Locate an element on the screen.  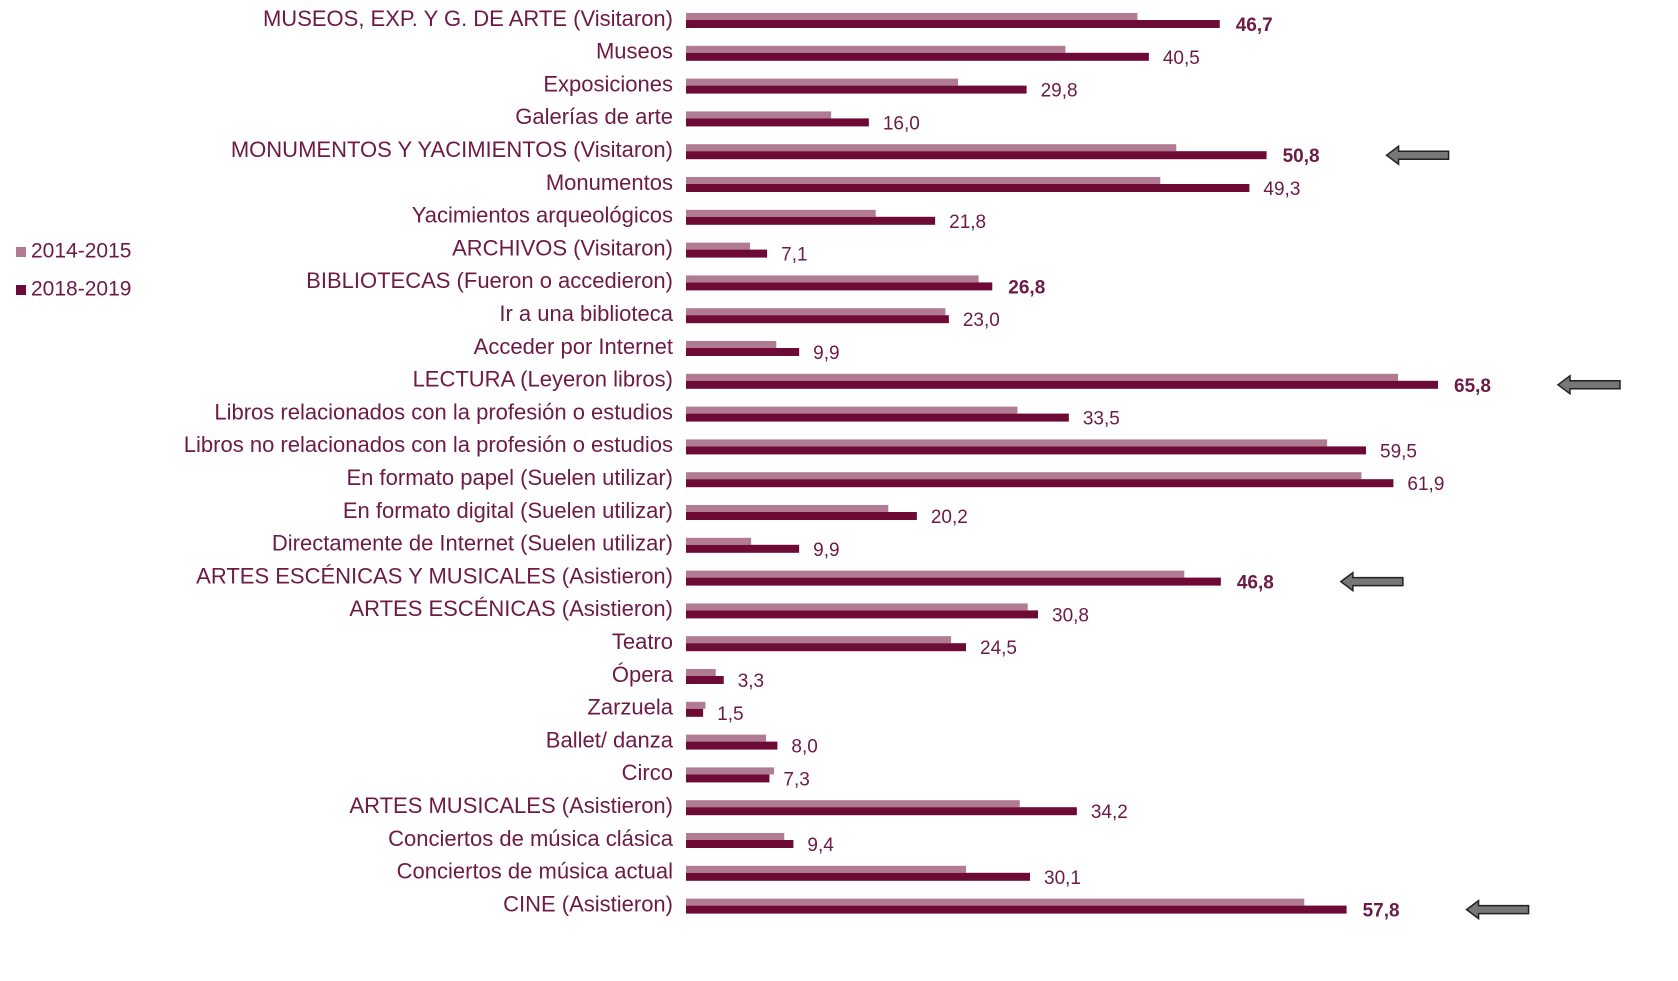
value-label: 59,5 is located at coordinates (1398, 451).